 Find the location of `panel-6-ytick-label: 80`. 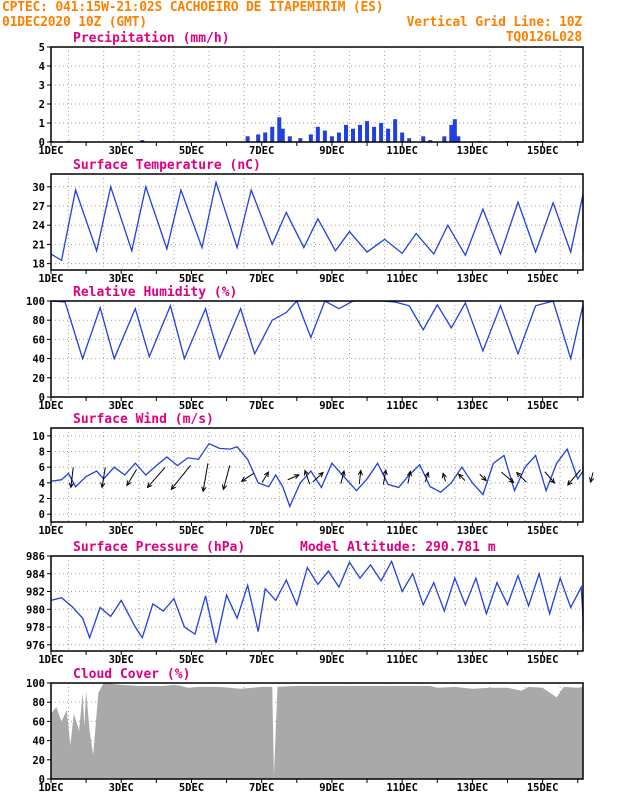

panel-6-ytick-label: 80 is located at coordinates (38, 703).